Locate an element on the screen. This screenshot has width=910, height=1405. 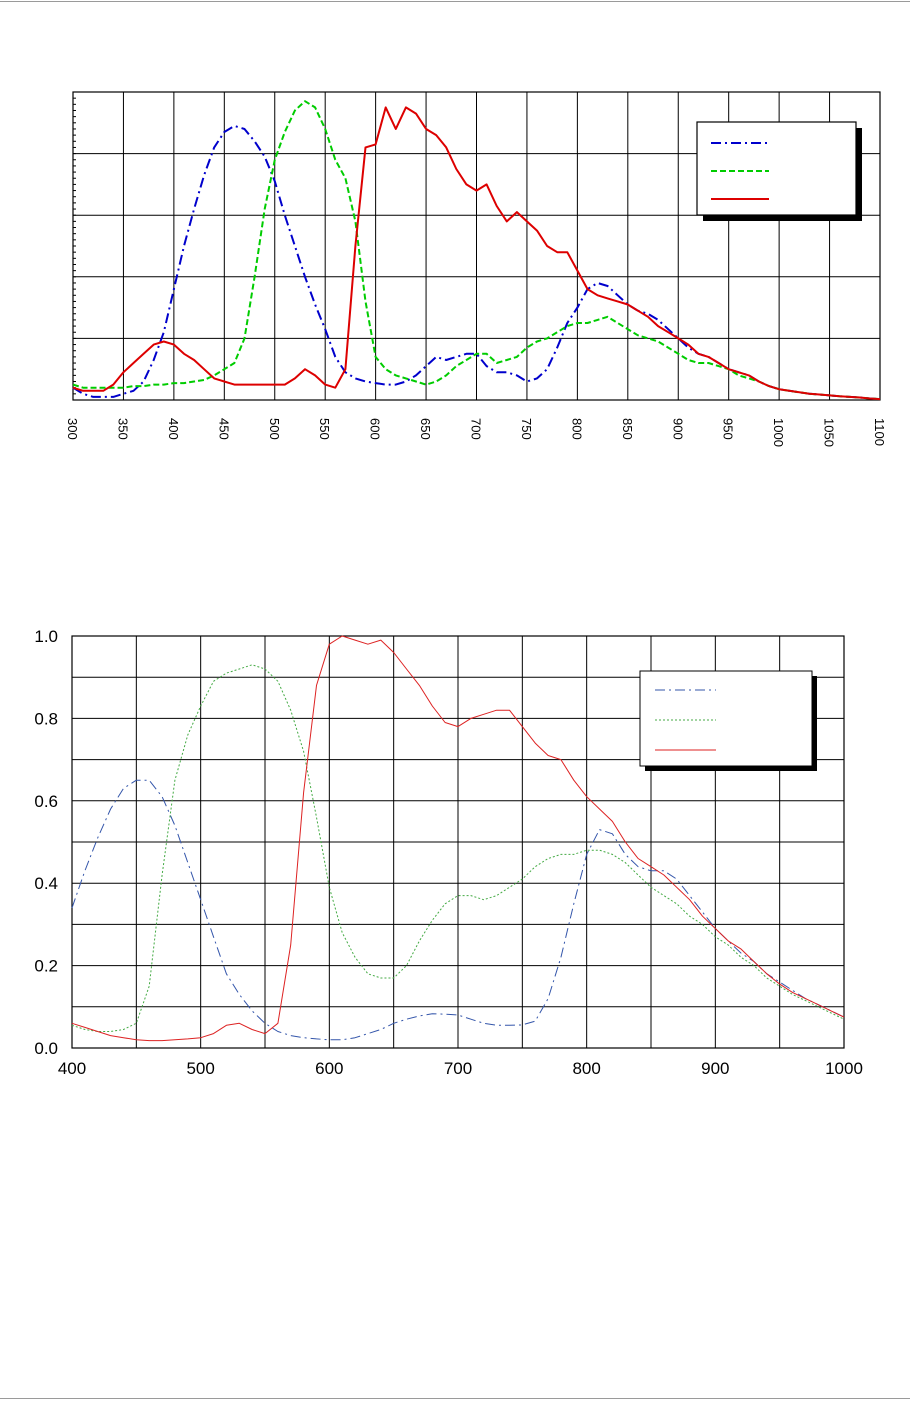
bottom-legend-shadow is located at coordinates (731, 723).